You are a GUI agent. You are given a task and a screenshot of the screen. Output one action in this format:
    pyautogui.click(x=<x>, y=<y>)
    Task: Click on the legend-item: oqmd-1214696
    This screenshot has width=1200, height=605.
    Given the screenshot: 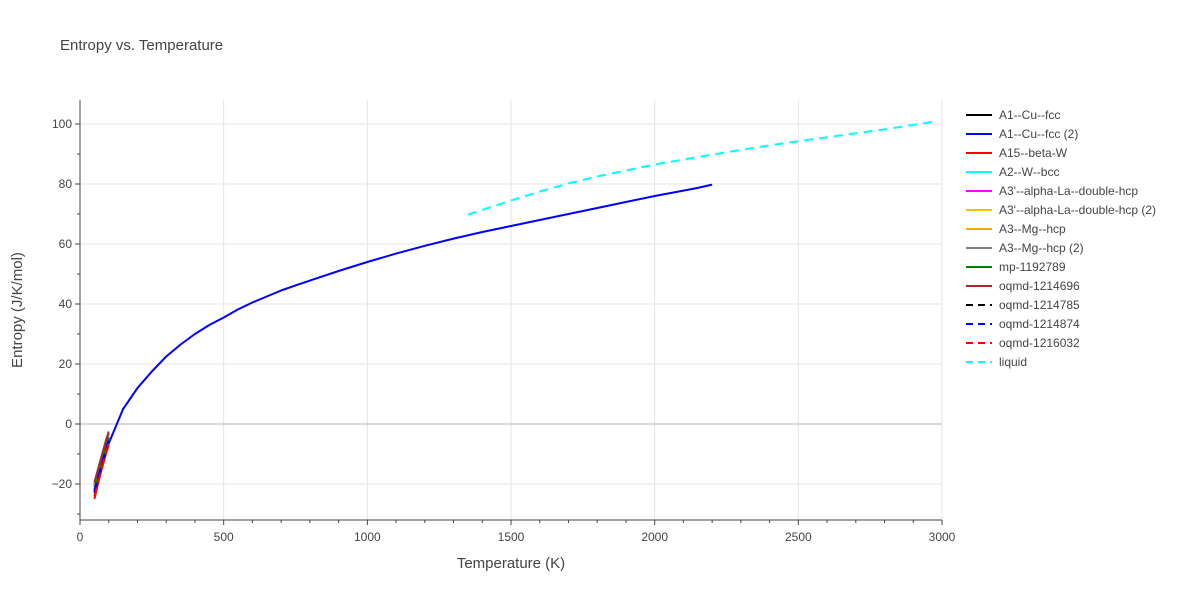 What is the action you would take?
    pyautogui.click(x=1023, y=286)
    